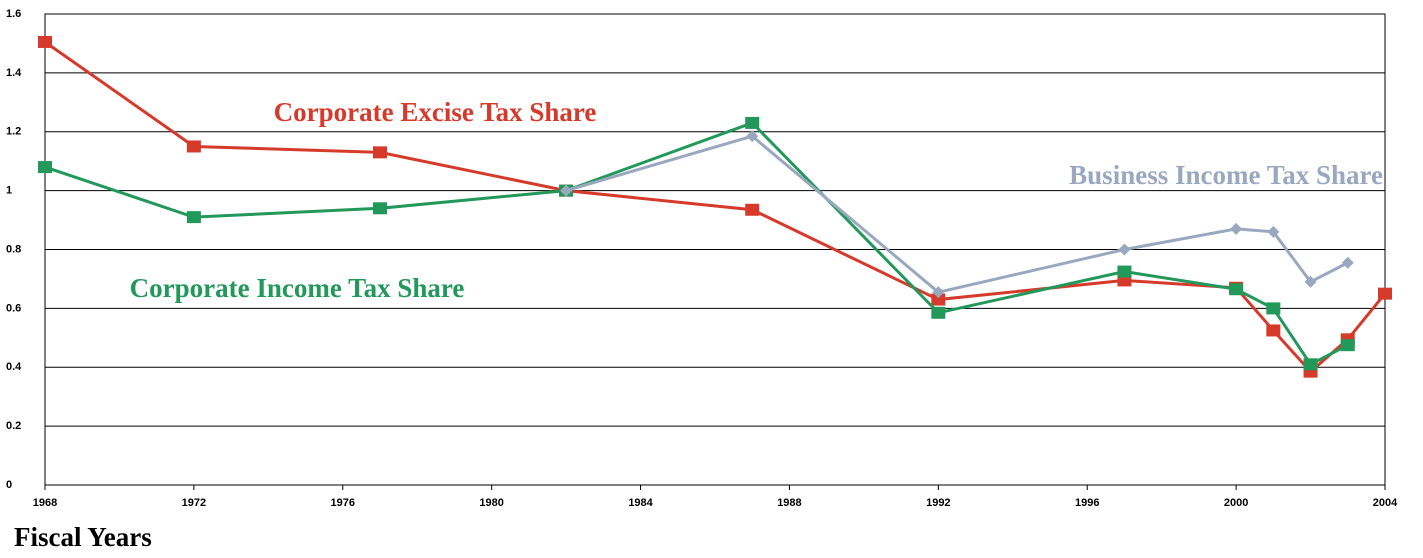 The image size is (1423, 558). I want to click on y-tick-label: 1, so click(9, 191).